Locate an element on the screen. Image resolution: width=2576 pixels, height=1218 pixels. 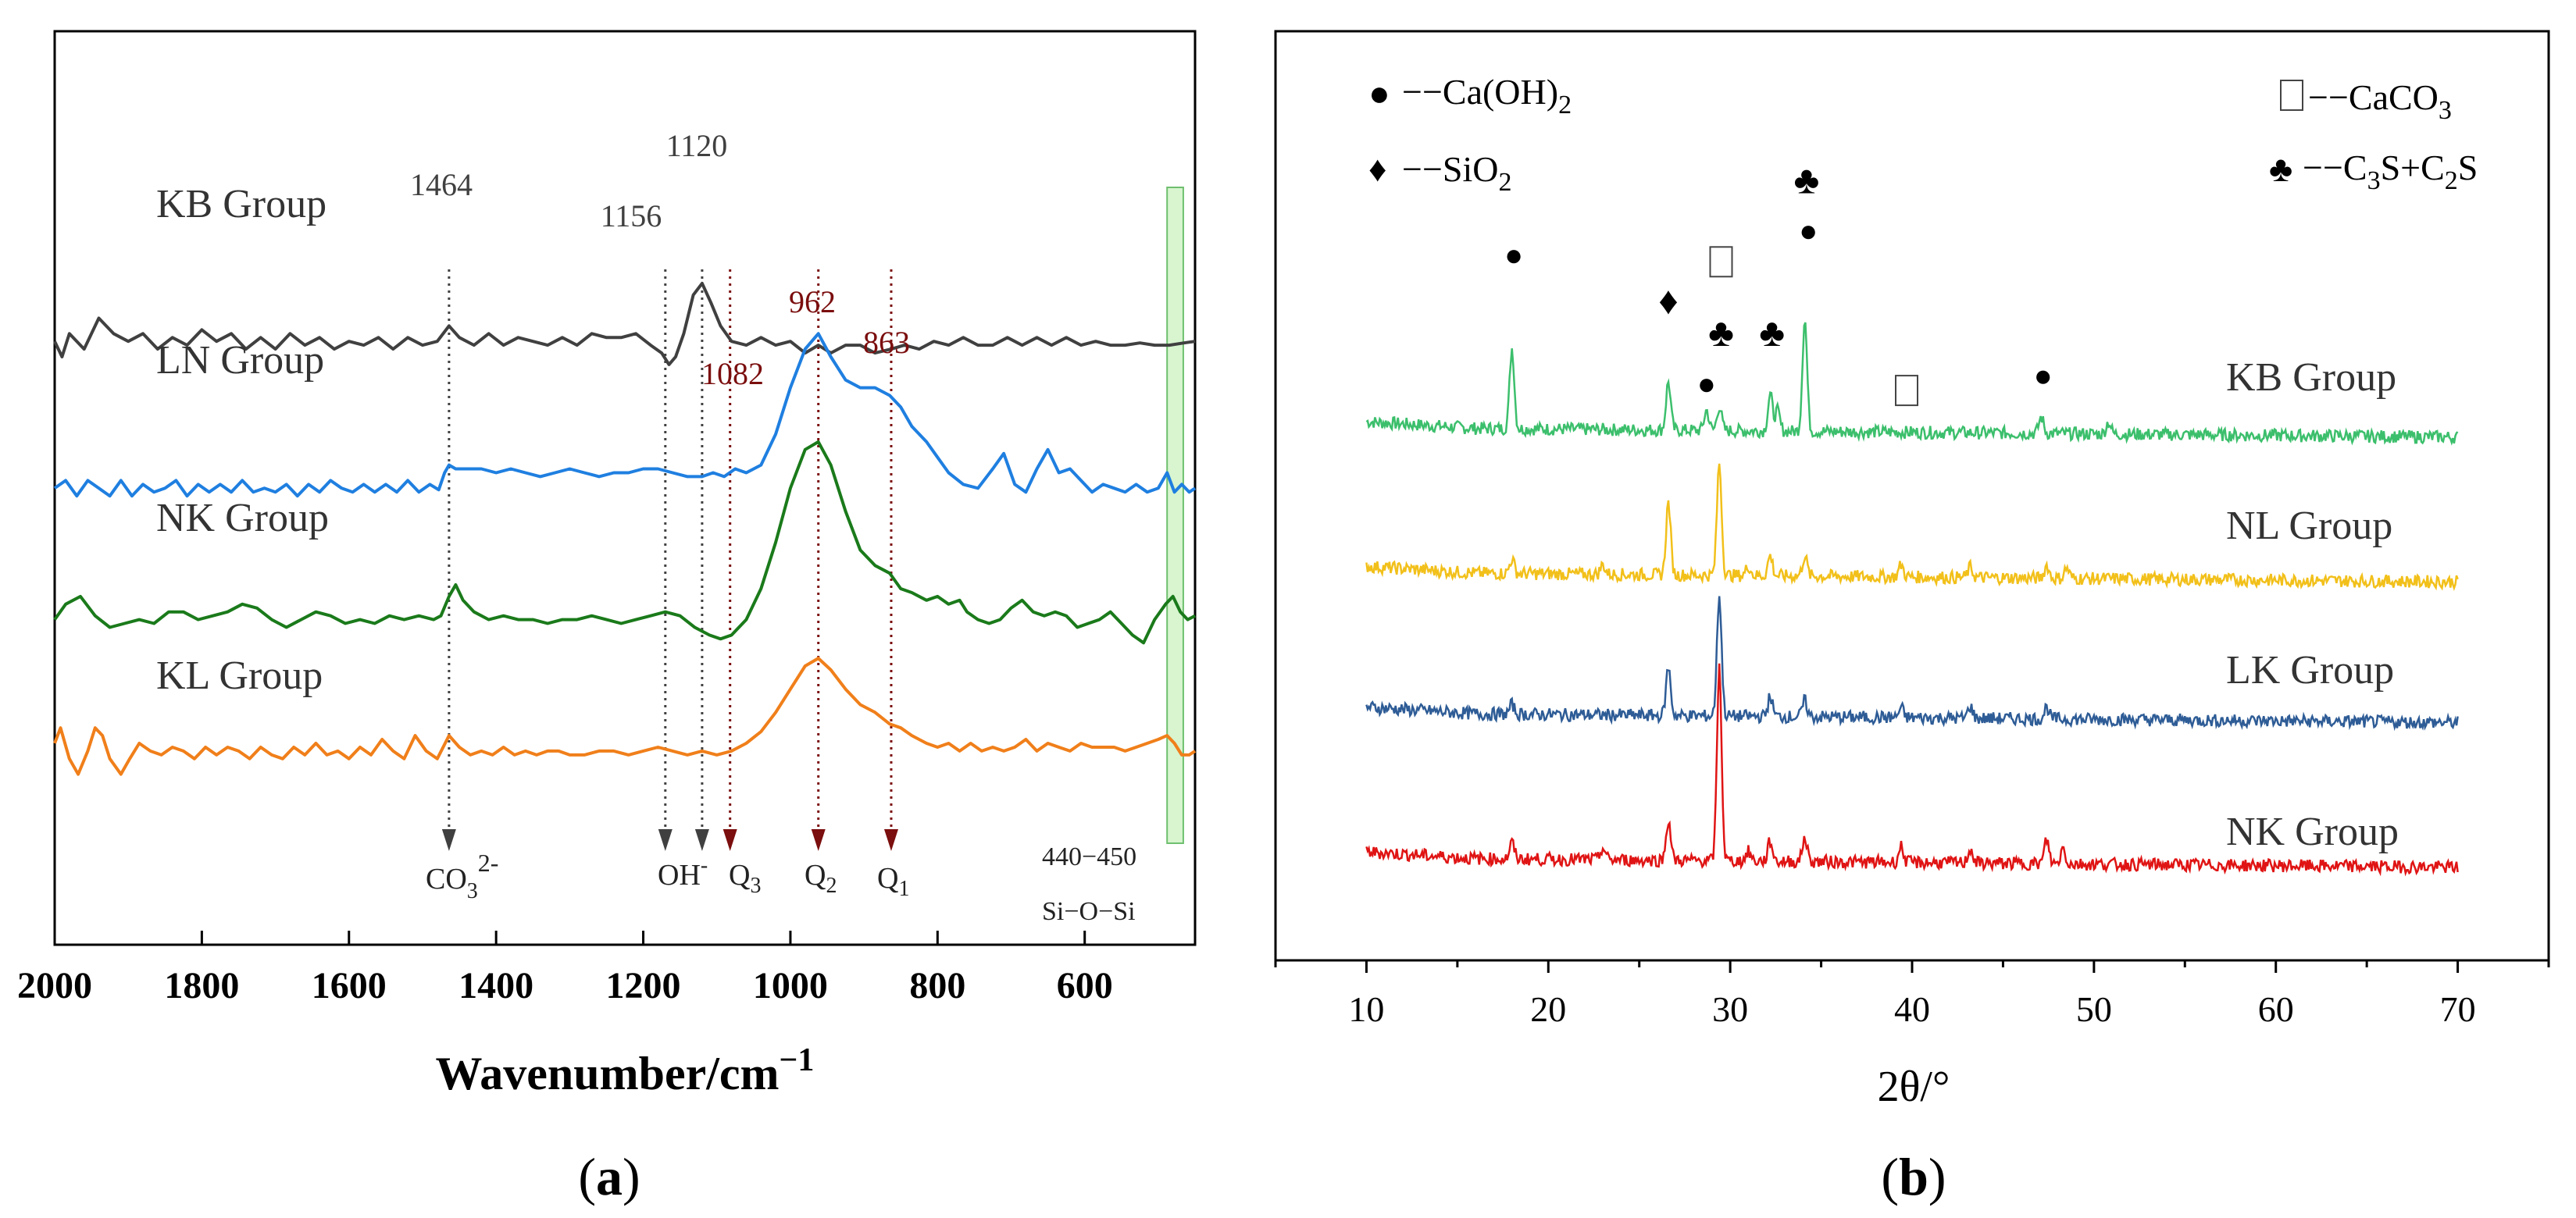
a-label-kl: KL Group is located at coordinates (239, 676).